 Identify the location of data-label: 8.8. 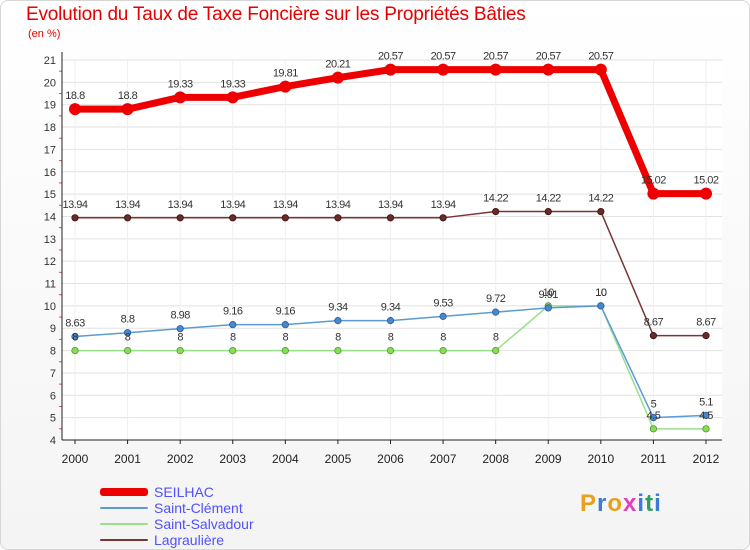
(128, 320).